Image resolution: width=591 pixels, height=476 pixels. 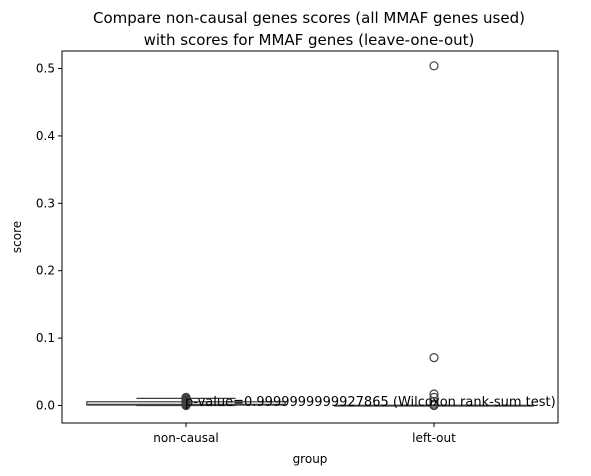 I want to click on x-axis-label: group, so click(x=310, y=459).